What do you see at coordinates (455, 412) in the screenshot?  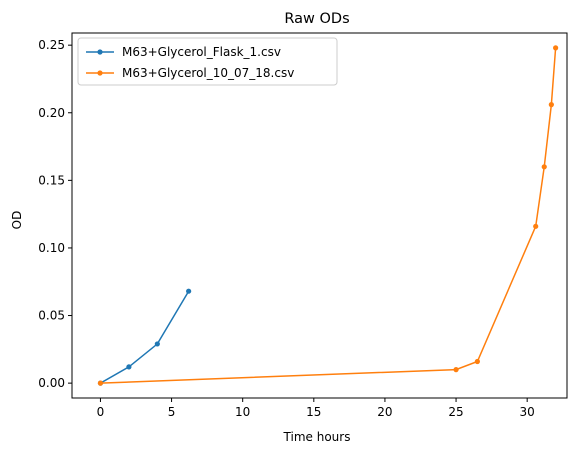 I see `x-tick-label: 25` at bounding box center [455, 412].